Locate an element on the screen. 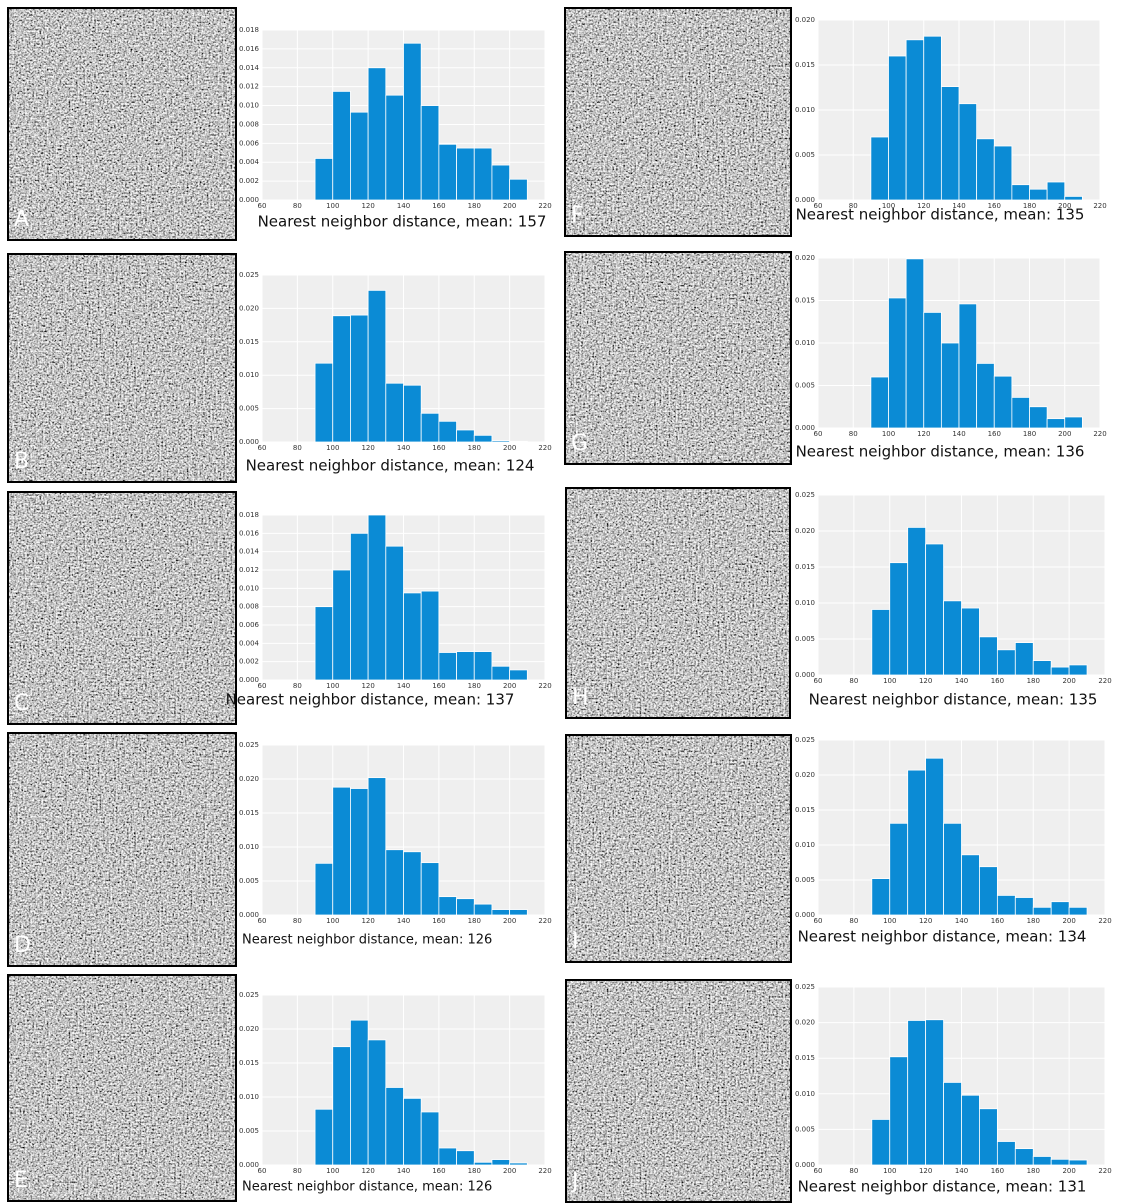  x-tick-label: 180 is located at coordinates (1033, 681).